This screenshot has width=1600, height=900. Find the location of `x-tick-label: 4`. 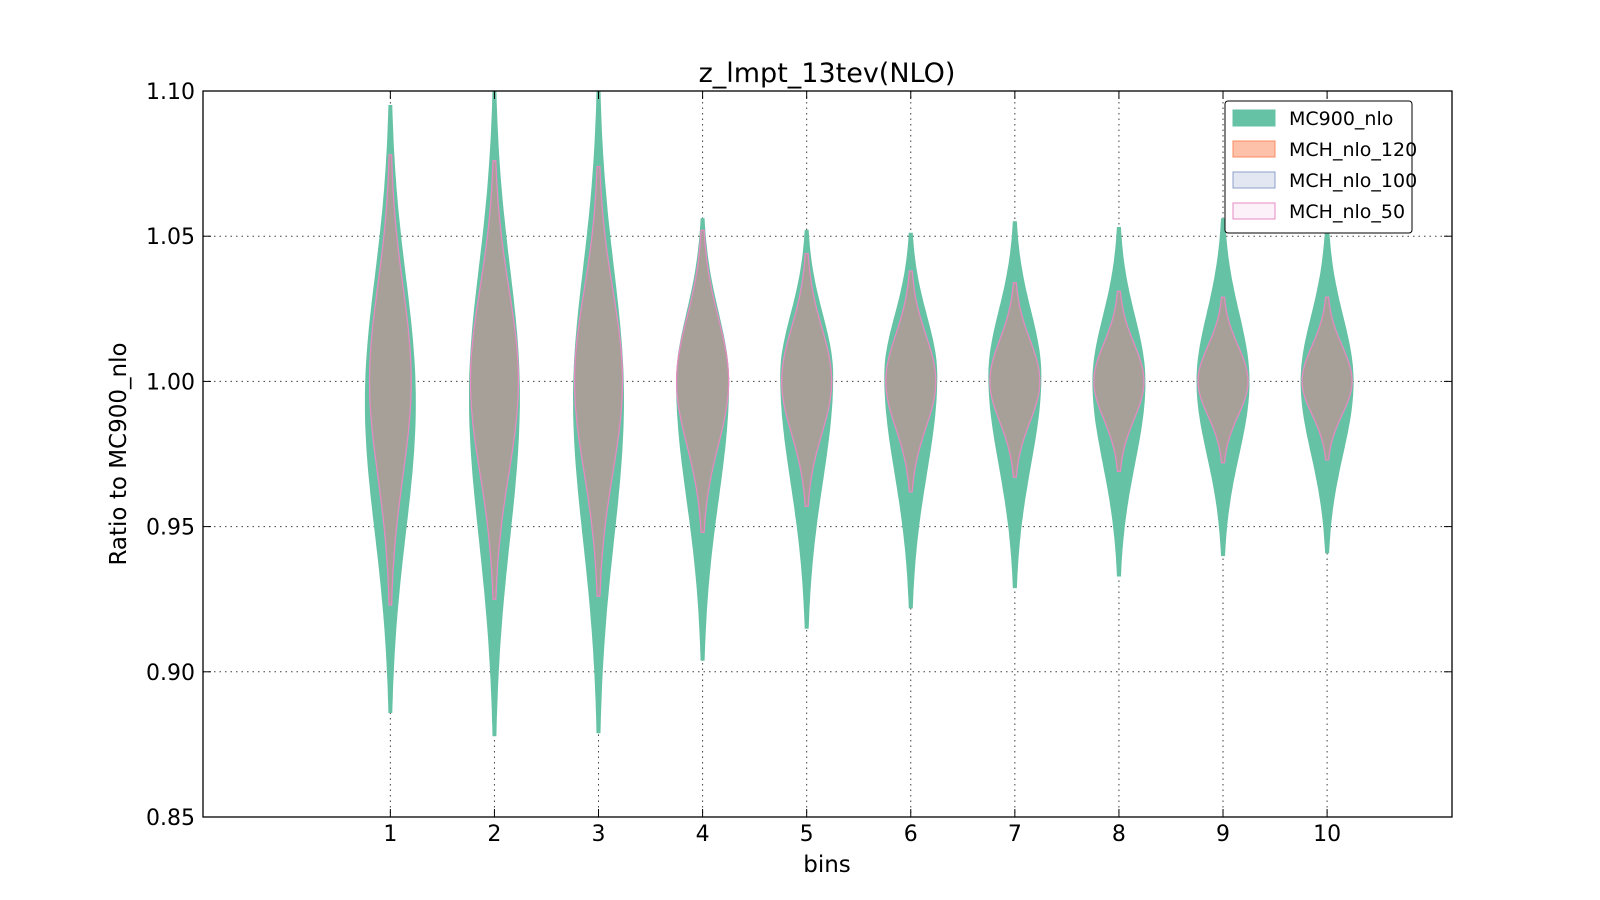

x-tick-label: 4 is located at coordinates (703, 834).